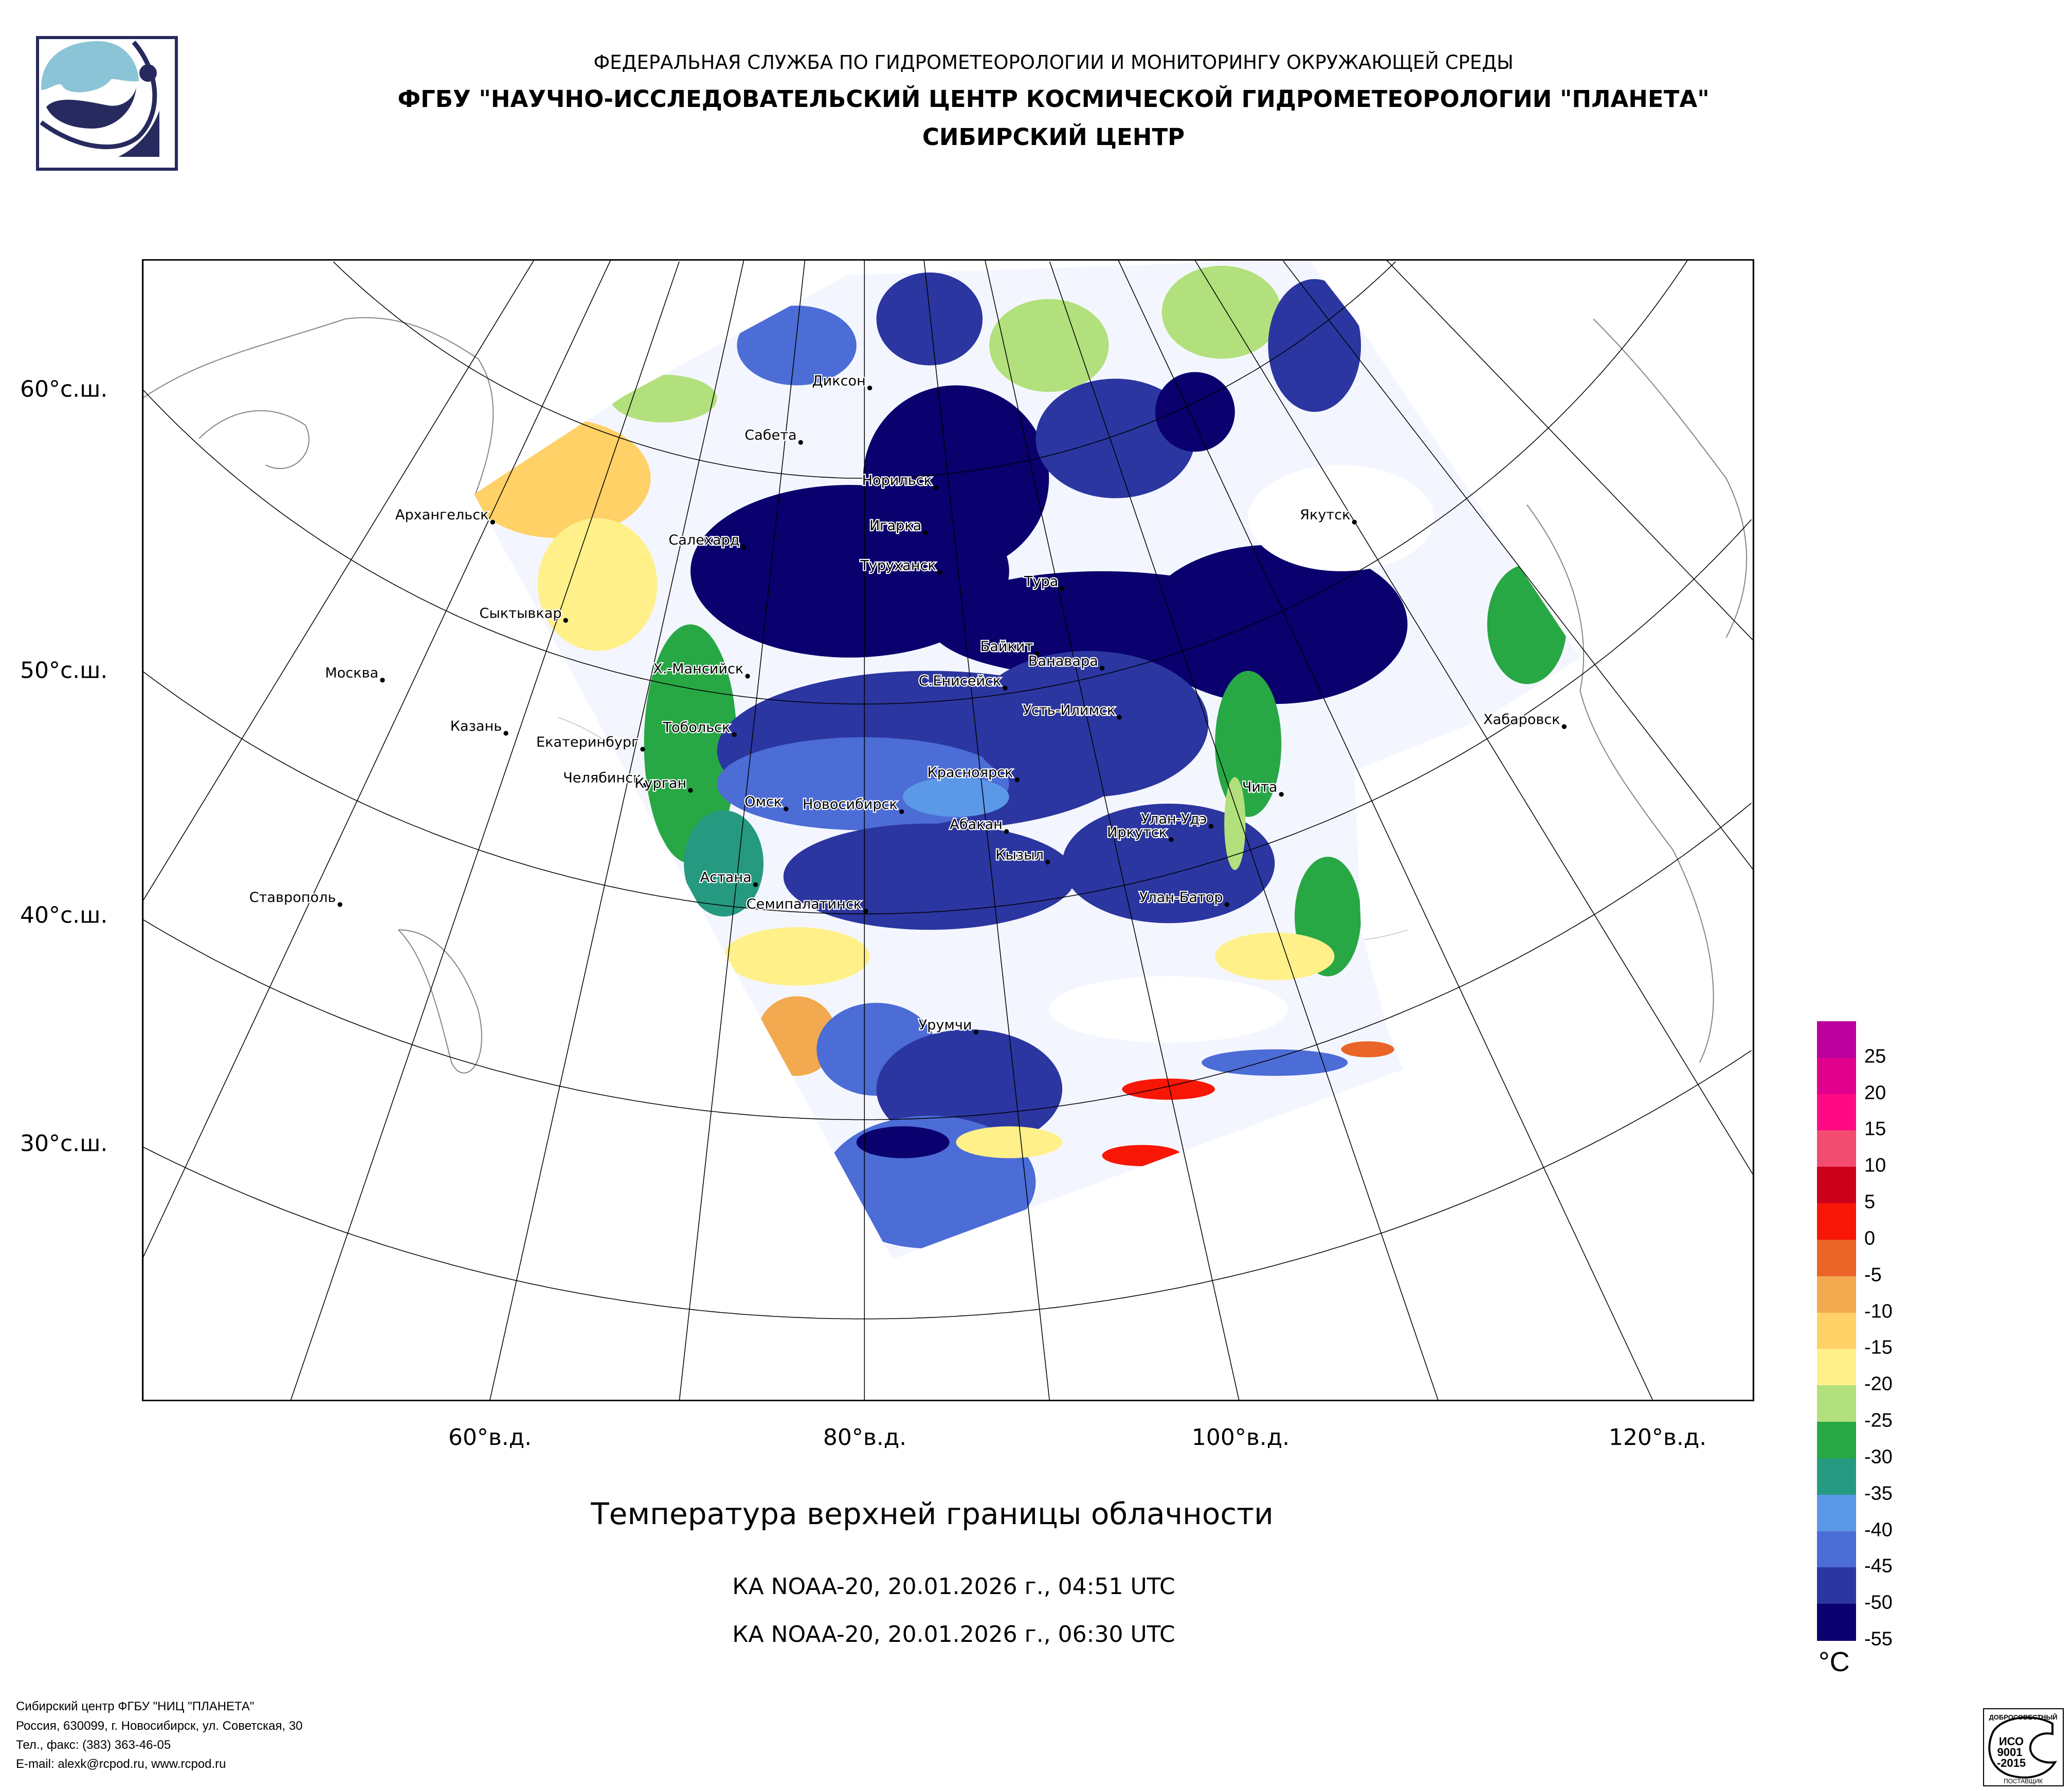 Image resolution: width=2072 pixels, height=1791 pixels. What do you see at coordinates (1875, 1092) in the screenshot?
I see `legend-label: 20` at bounding box center [1875, 1092].